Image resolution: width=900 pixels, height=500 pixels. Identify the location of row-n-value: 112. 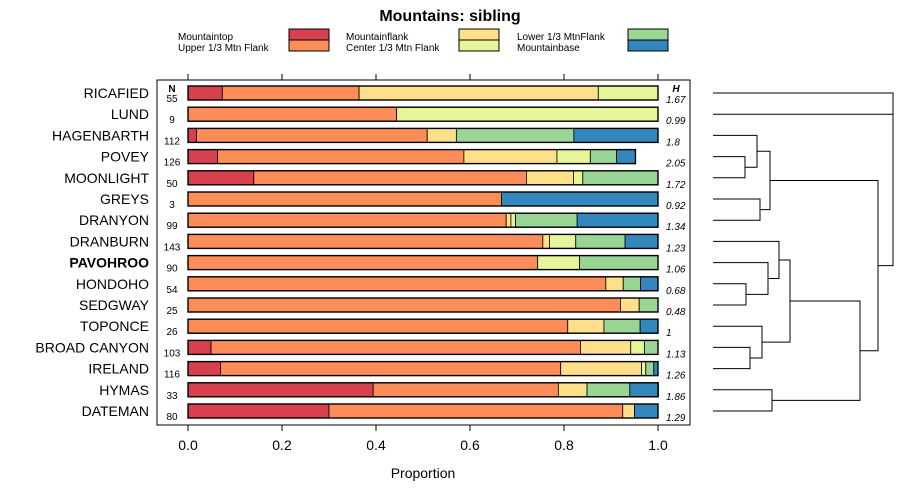
(172, 141).